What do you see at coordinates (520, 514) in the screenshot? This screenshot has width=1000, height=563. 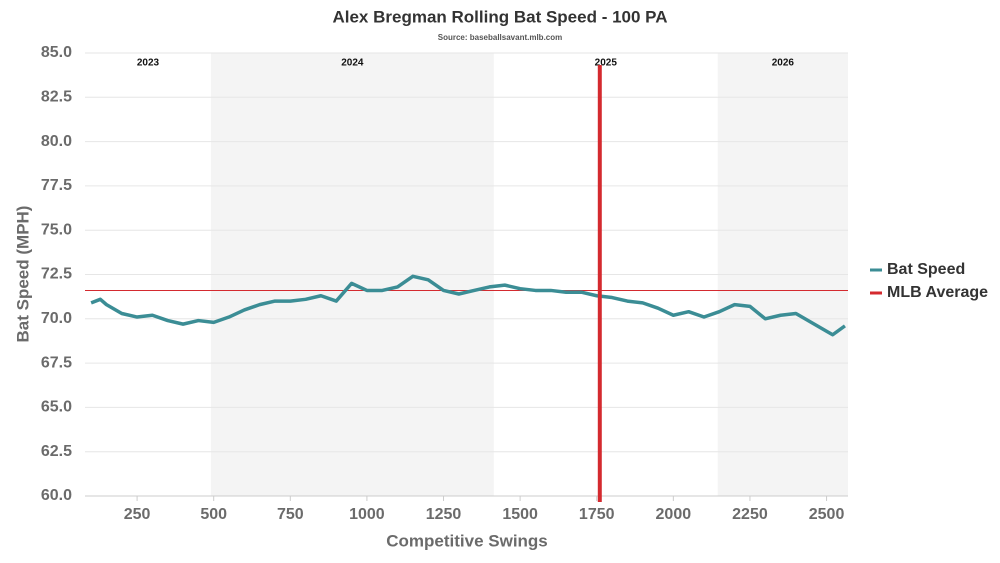 I see `x-tick-label: 1500` at bounding box center [520, 514].